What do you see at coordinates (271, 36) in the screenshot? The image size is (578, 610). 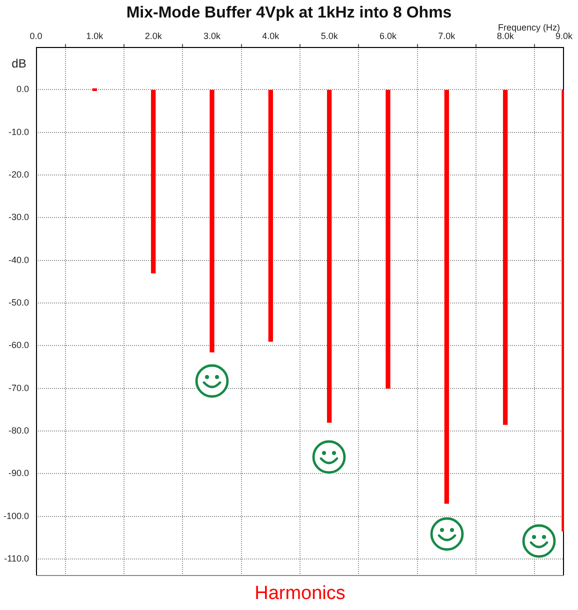 I see `x-tick-label: 4.0k` at bounding box center [271, 36].